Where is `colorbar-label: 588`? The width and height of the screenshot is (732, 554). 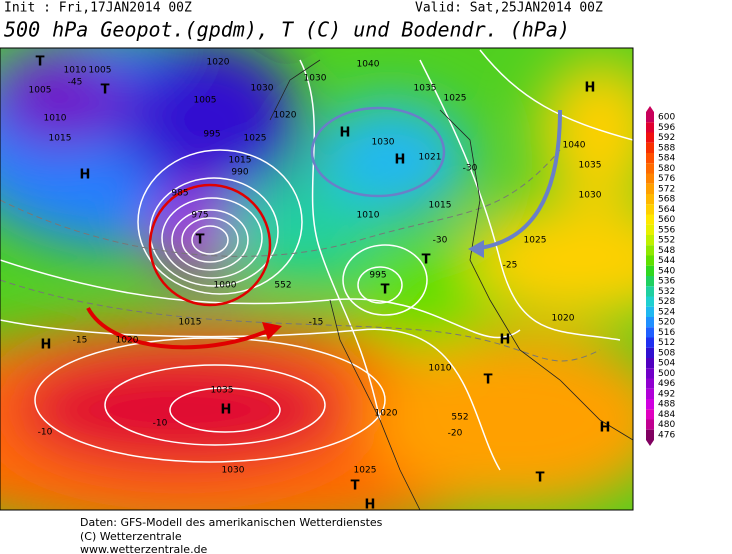
colorbar-label: 588 is located at coordinates (666, 148).